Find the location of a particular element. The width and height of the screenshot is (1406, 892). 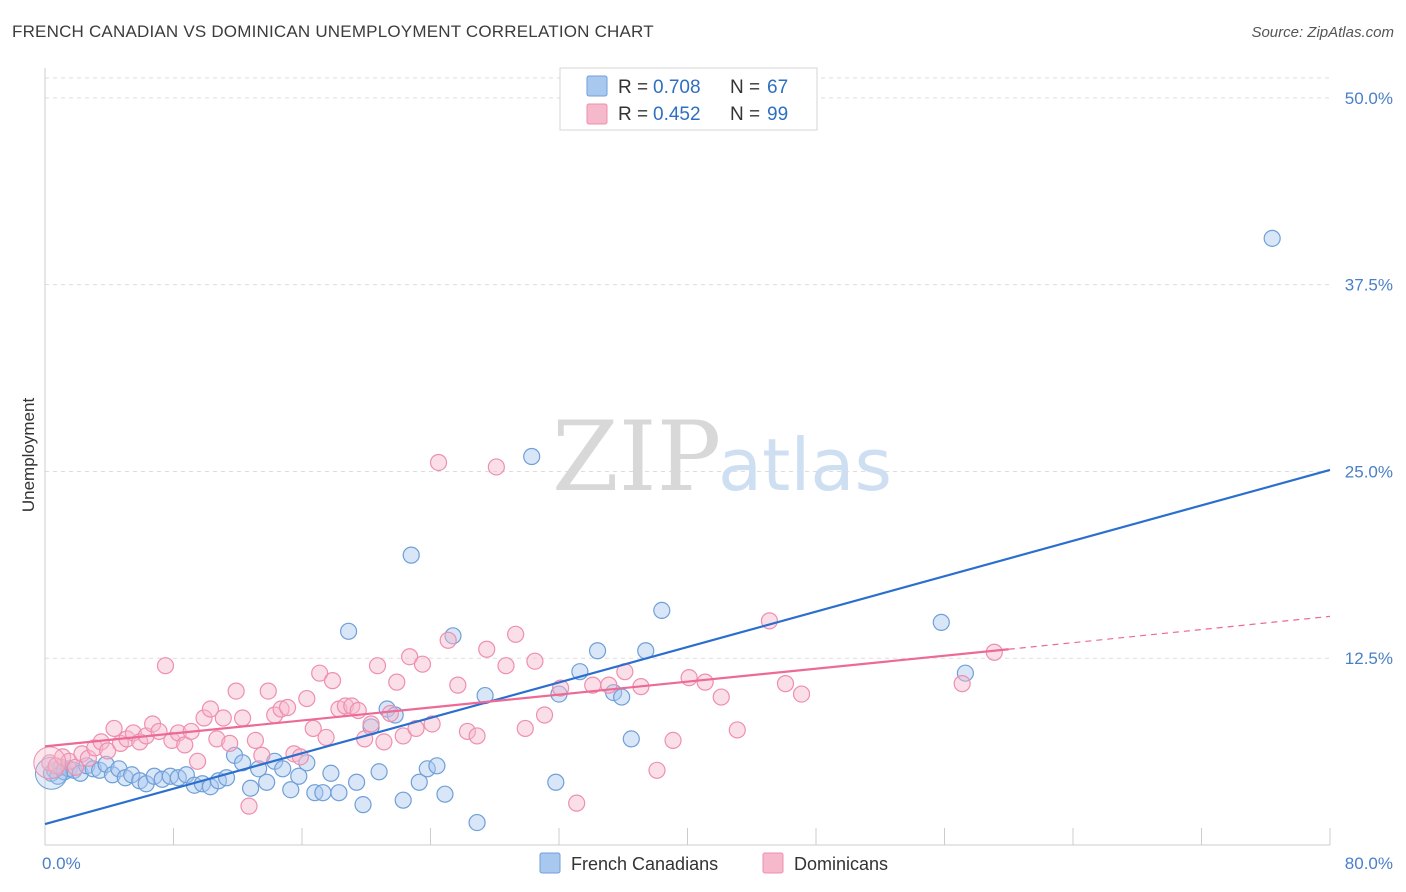

bottom-legend-label-french-canadians: French Canadians is located at coordinates (644, 864).